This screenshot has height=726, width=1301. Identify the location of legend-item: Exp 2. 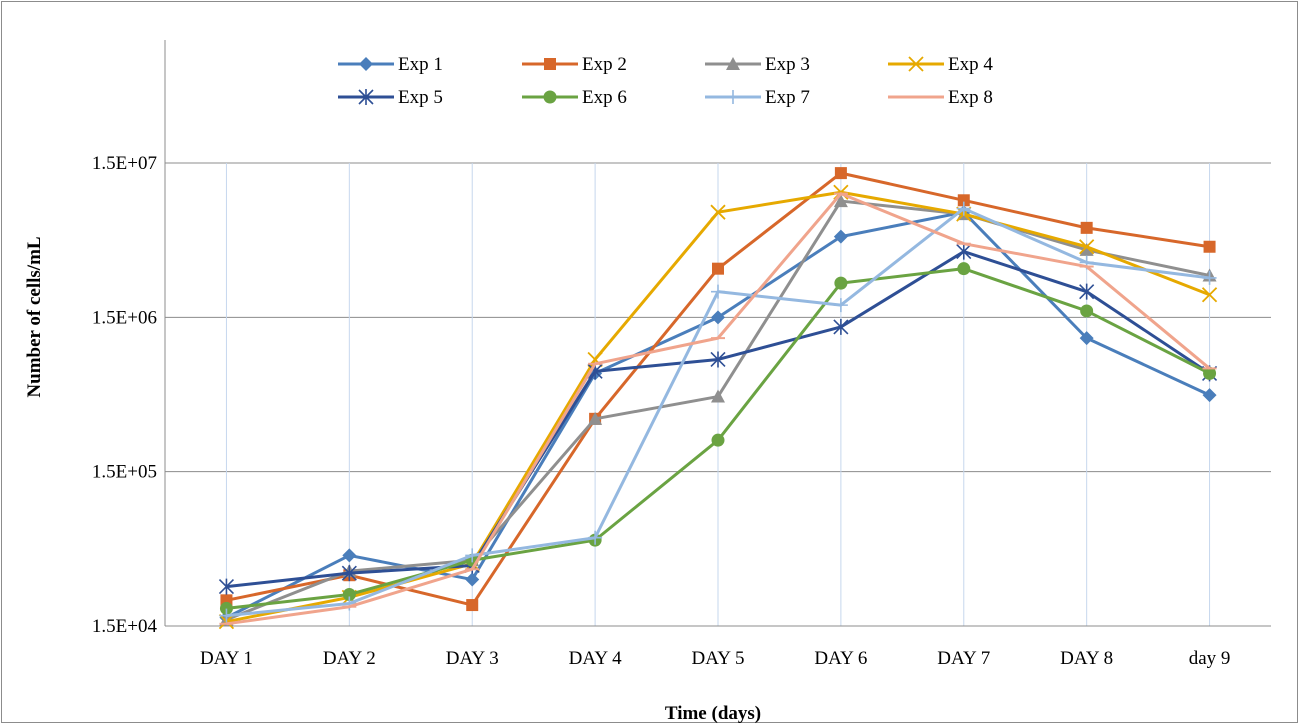
(574, 64).